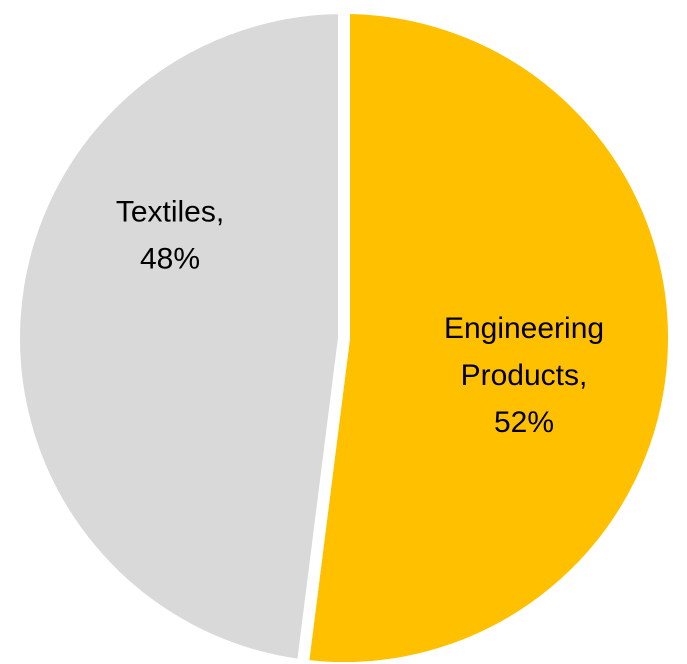 The width and height of the screenshot is (687, 664). I want to click on pie-label-line: 48%, so click(170, 259).